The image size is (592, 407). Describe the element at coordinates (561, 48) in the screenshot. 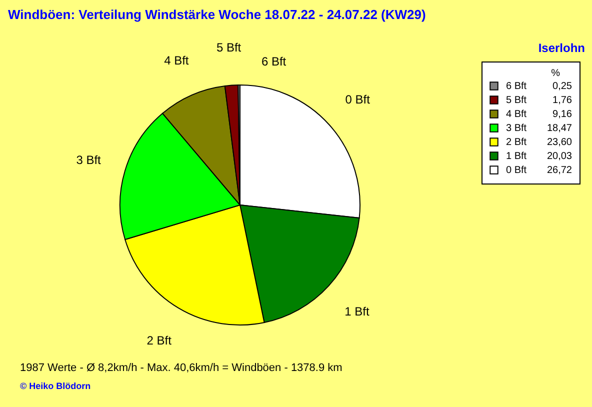

I see `chart-subtitle: Iserlohn` at that location.